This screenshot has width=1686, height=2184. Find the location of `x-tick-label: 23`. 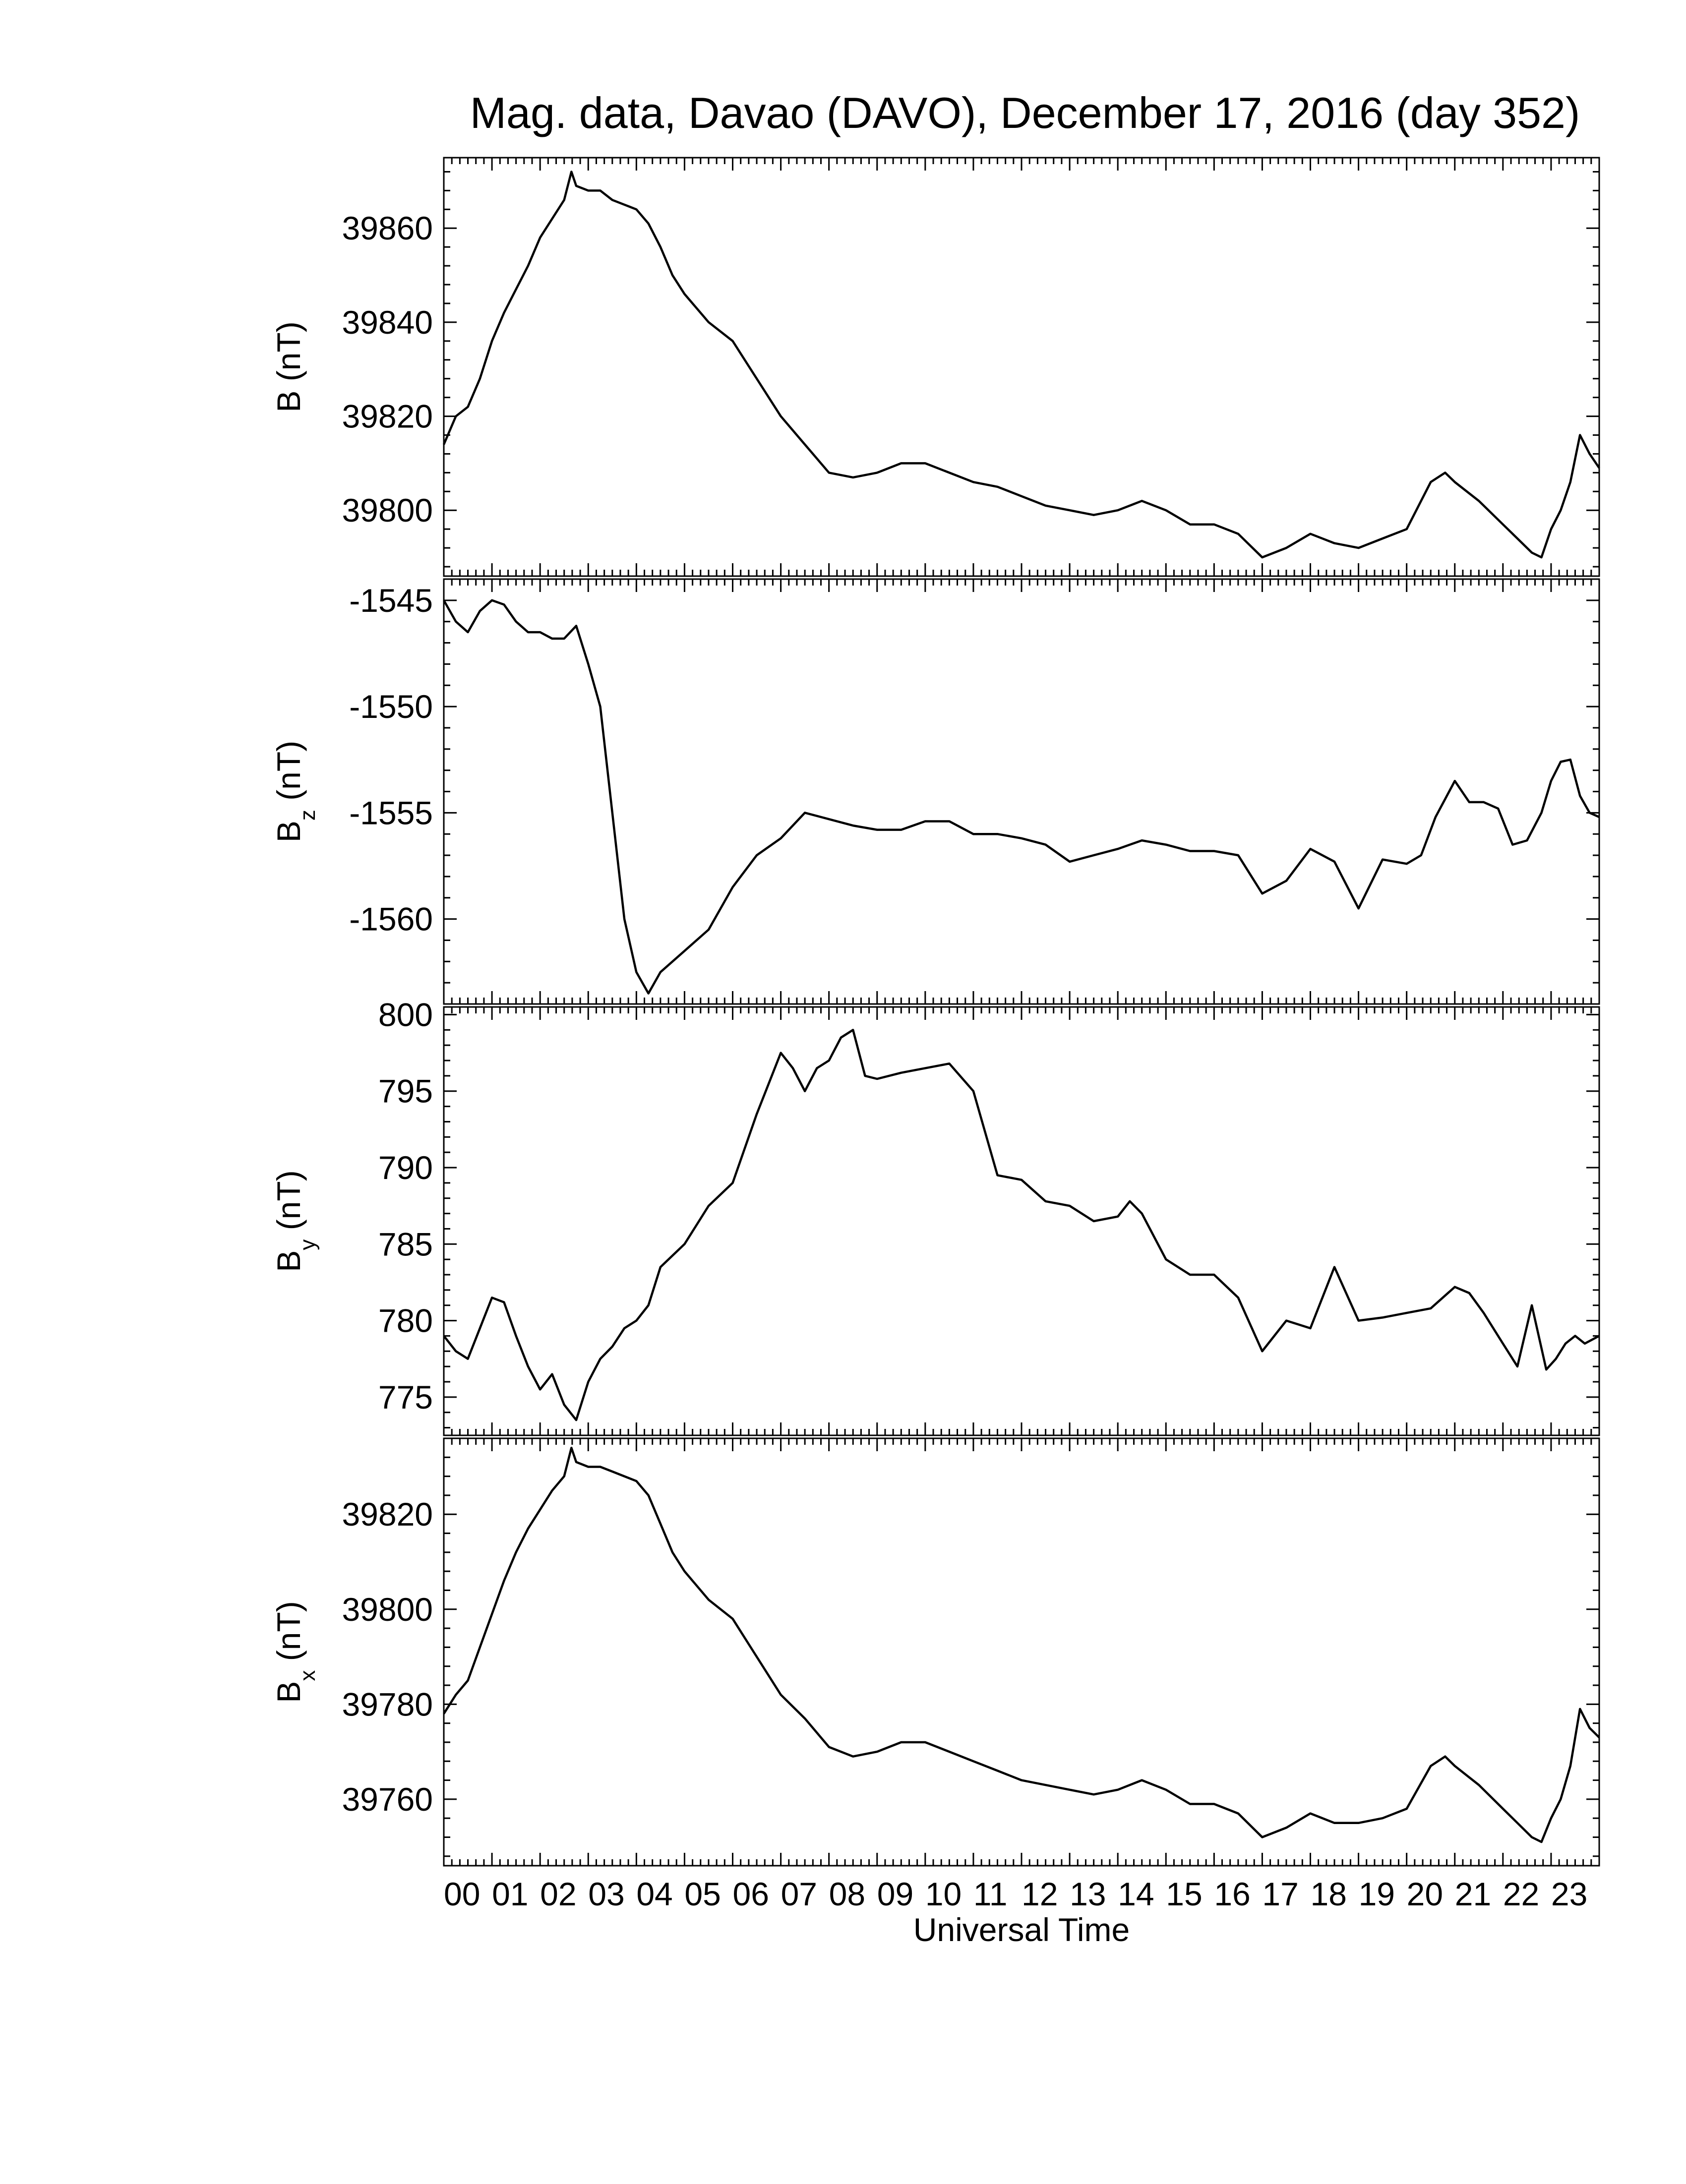

x-tick-label: 23 is located at coordinates (1569, 1894).